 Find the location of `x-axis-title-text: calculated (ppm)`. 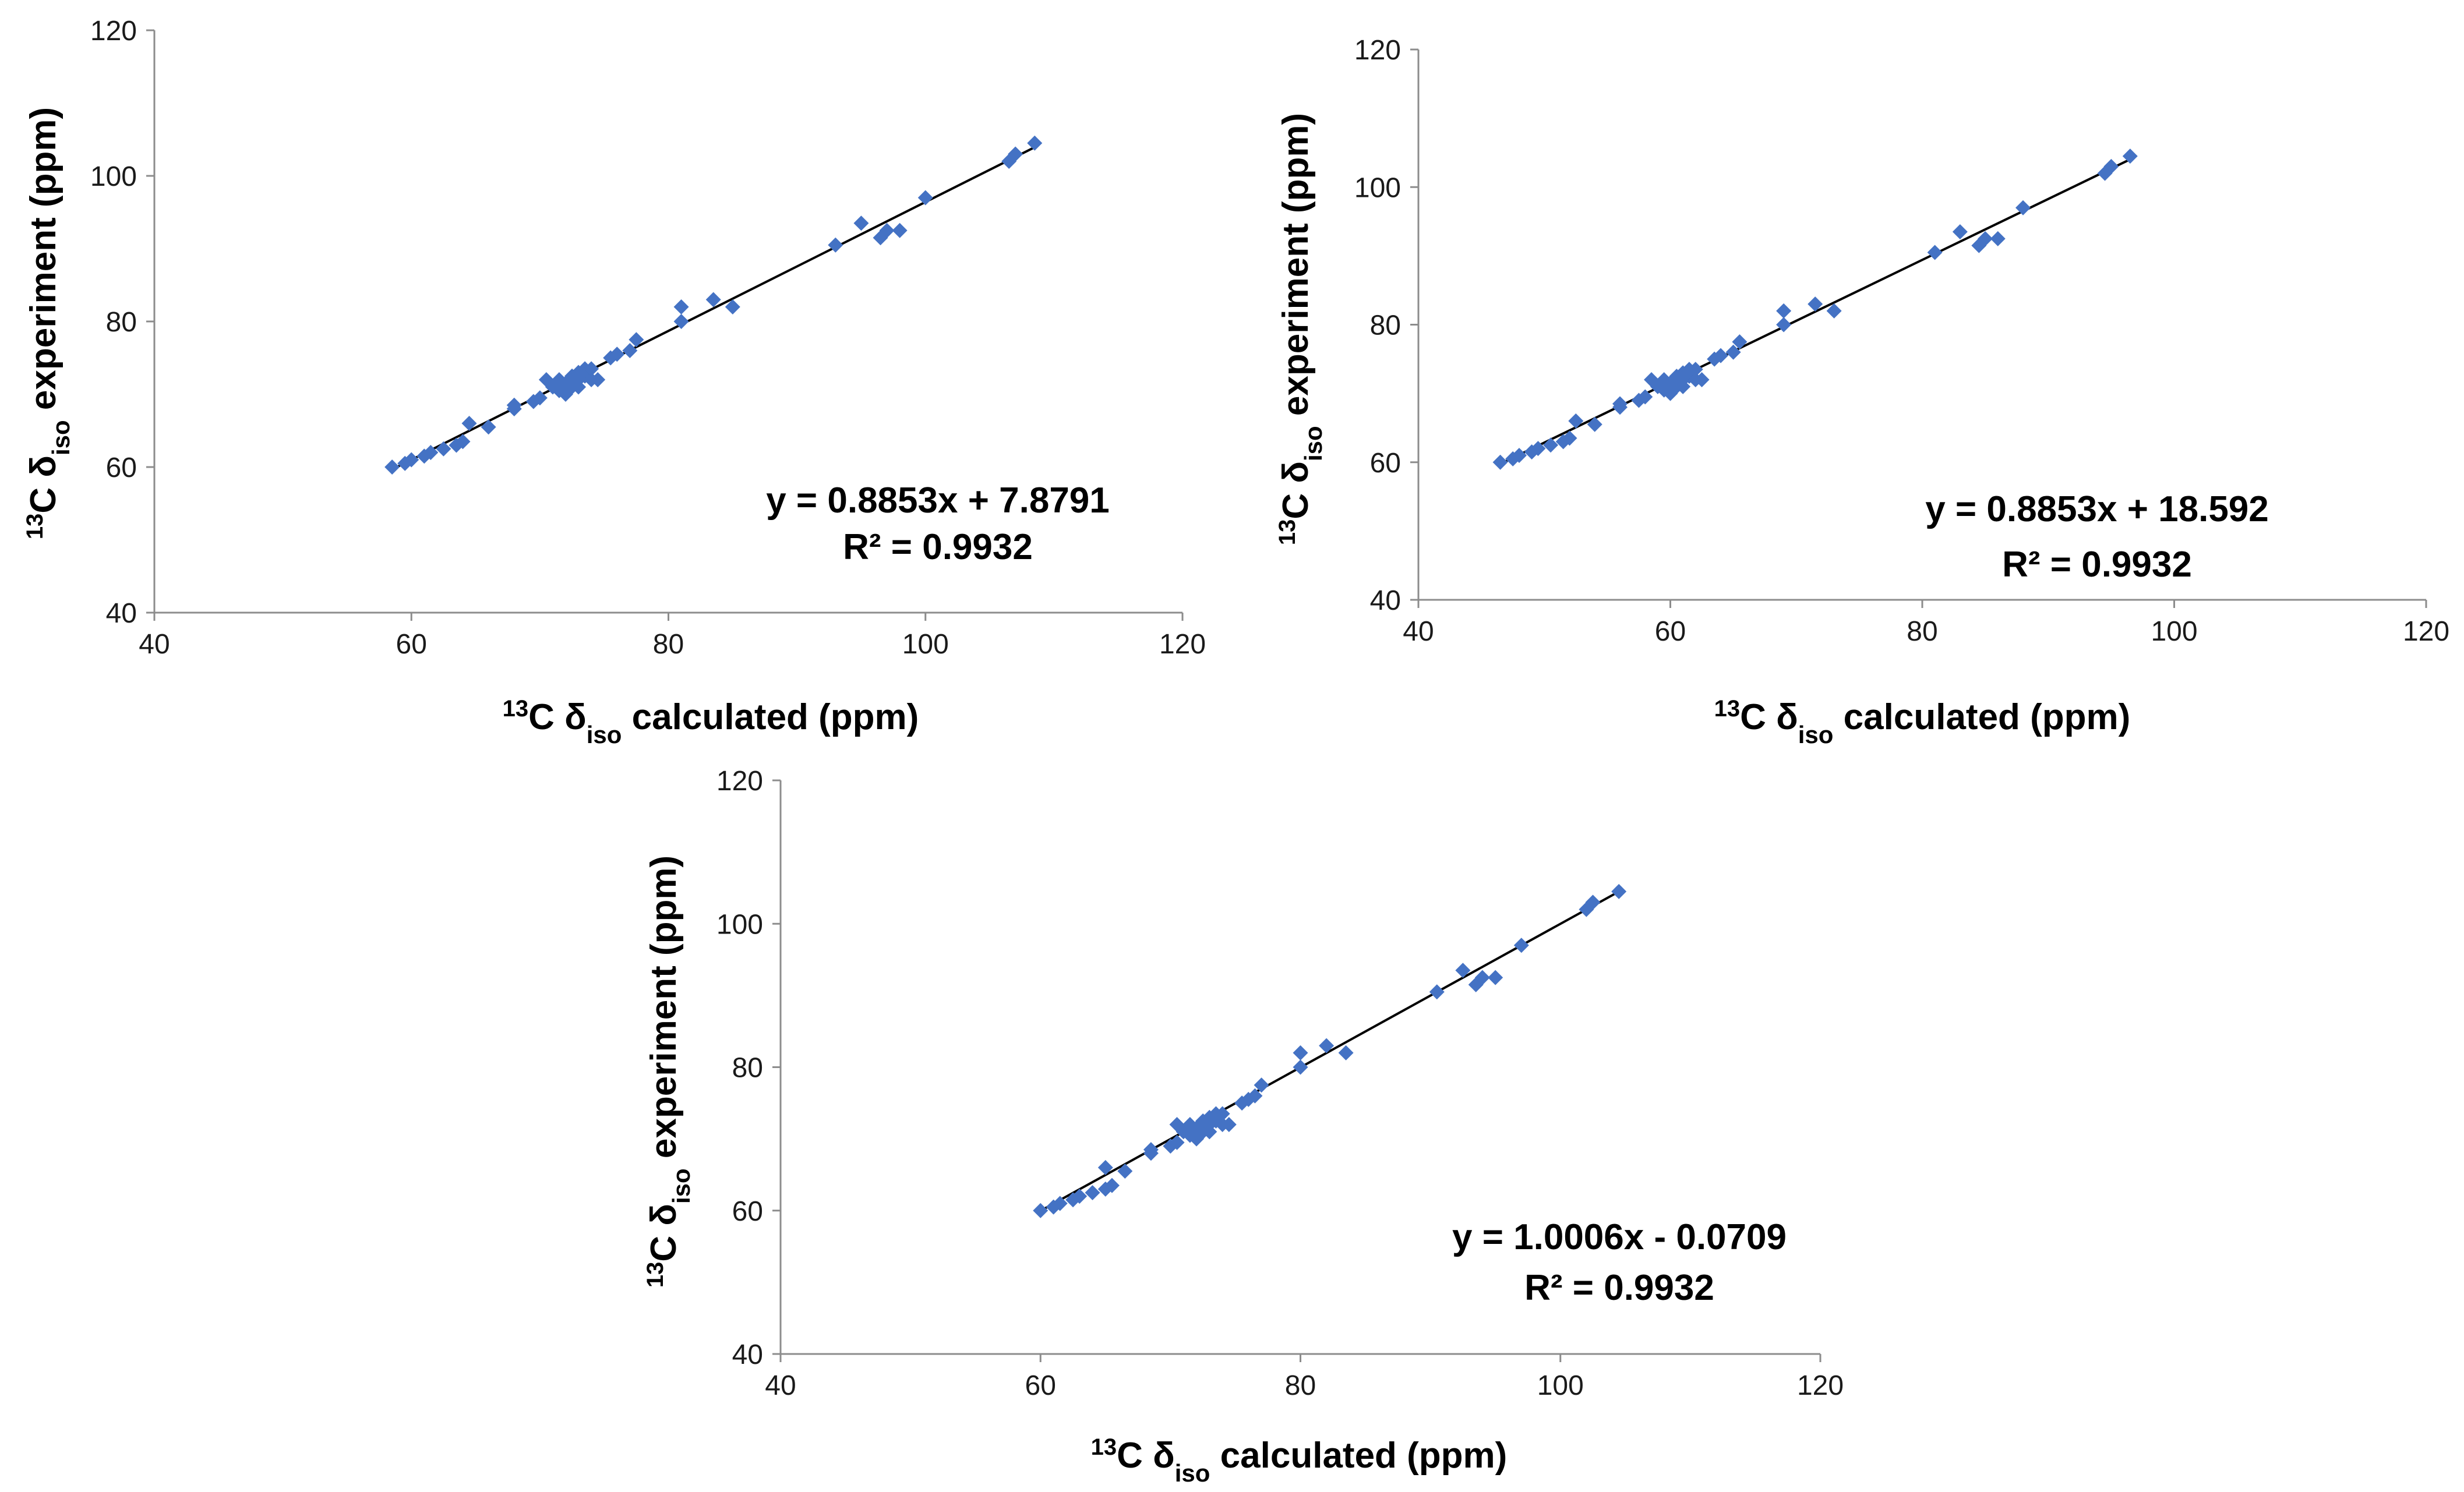

x-axis-title-text: calculated (ppm) is located at coordinates (1981, 717).